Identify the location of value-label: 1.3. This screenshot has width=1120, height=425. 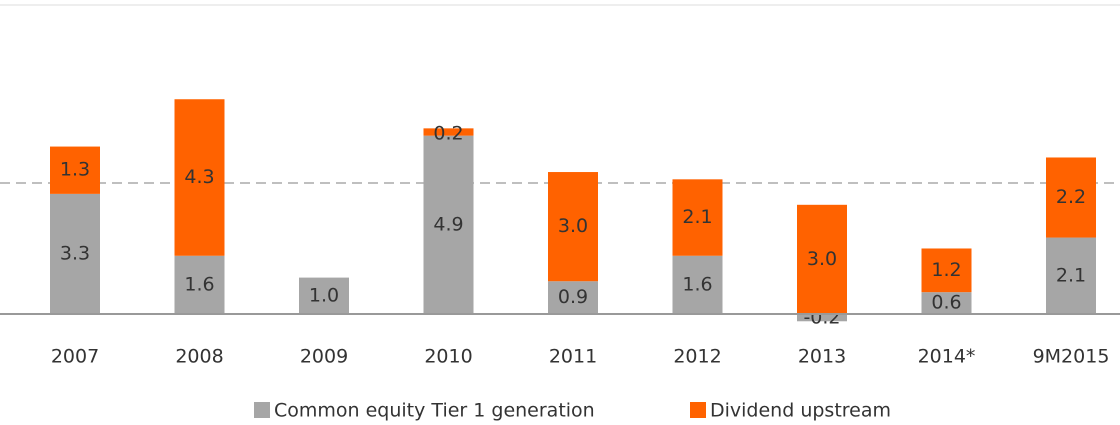
(75, 170).